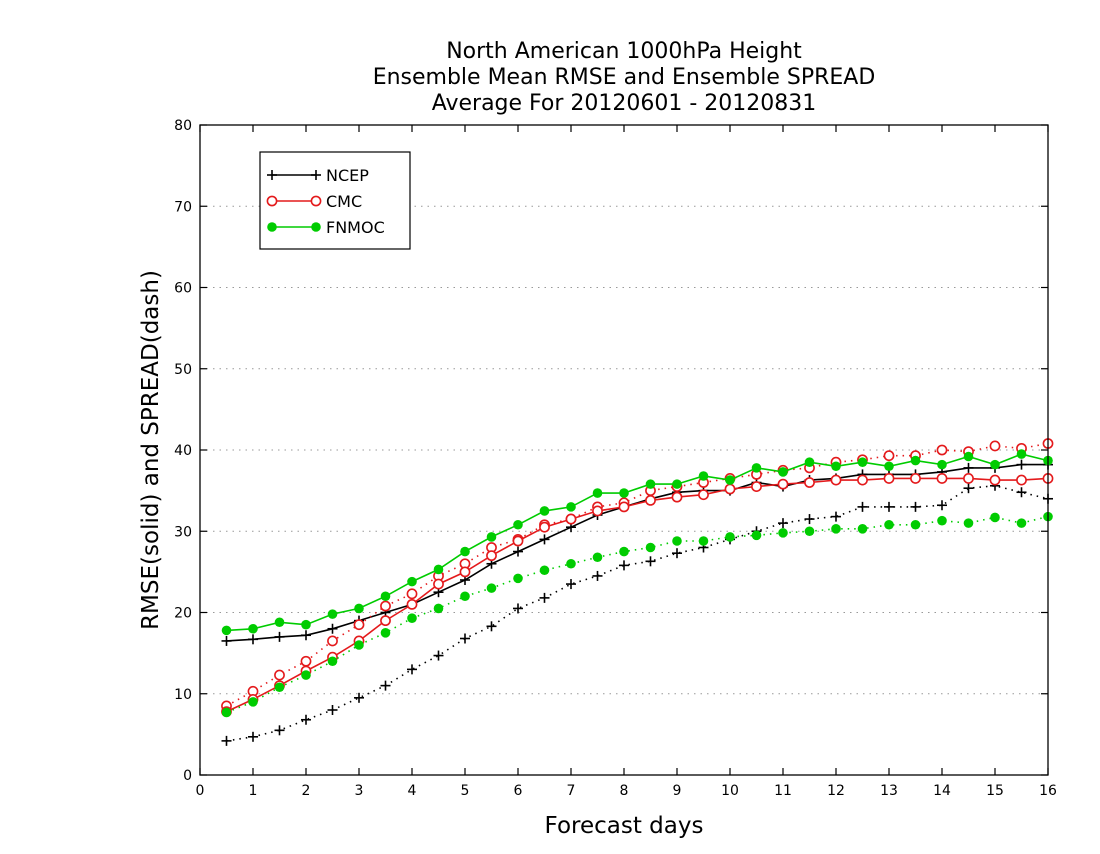  Describe the element at coordinates (783, 791) in the screenshot. I see `x-tick-label: 11` at that location.